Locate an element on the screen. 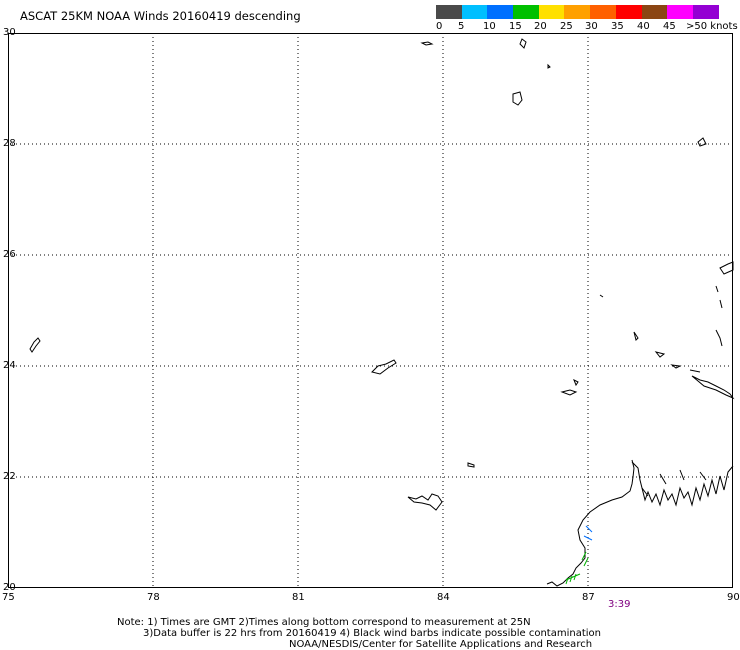 The width and height of the screenshot is (740, 650). y-tick-label: 30 is located at coordinates (9, 32).